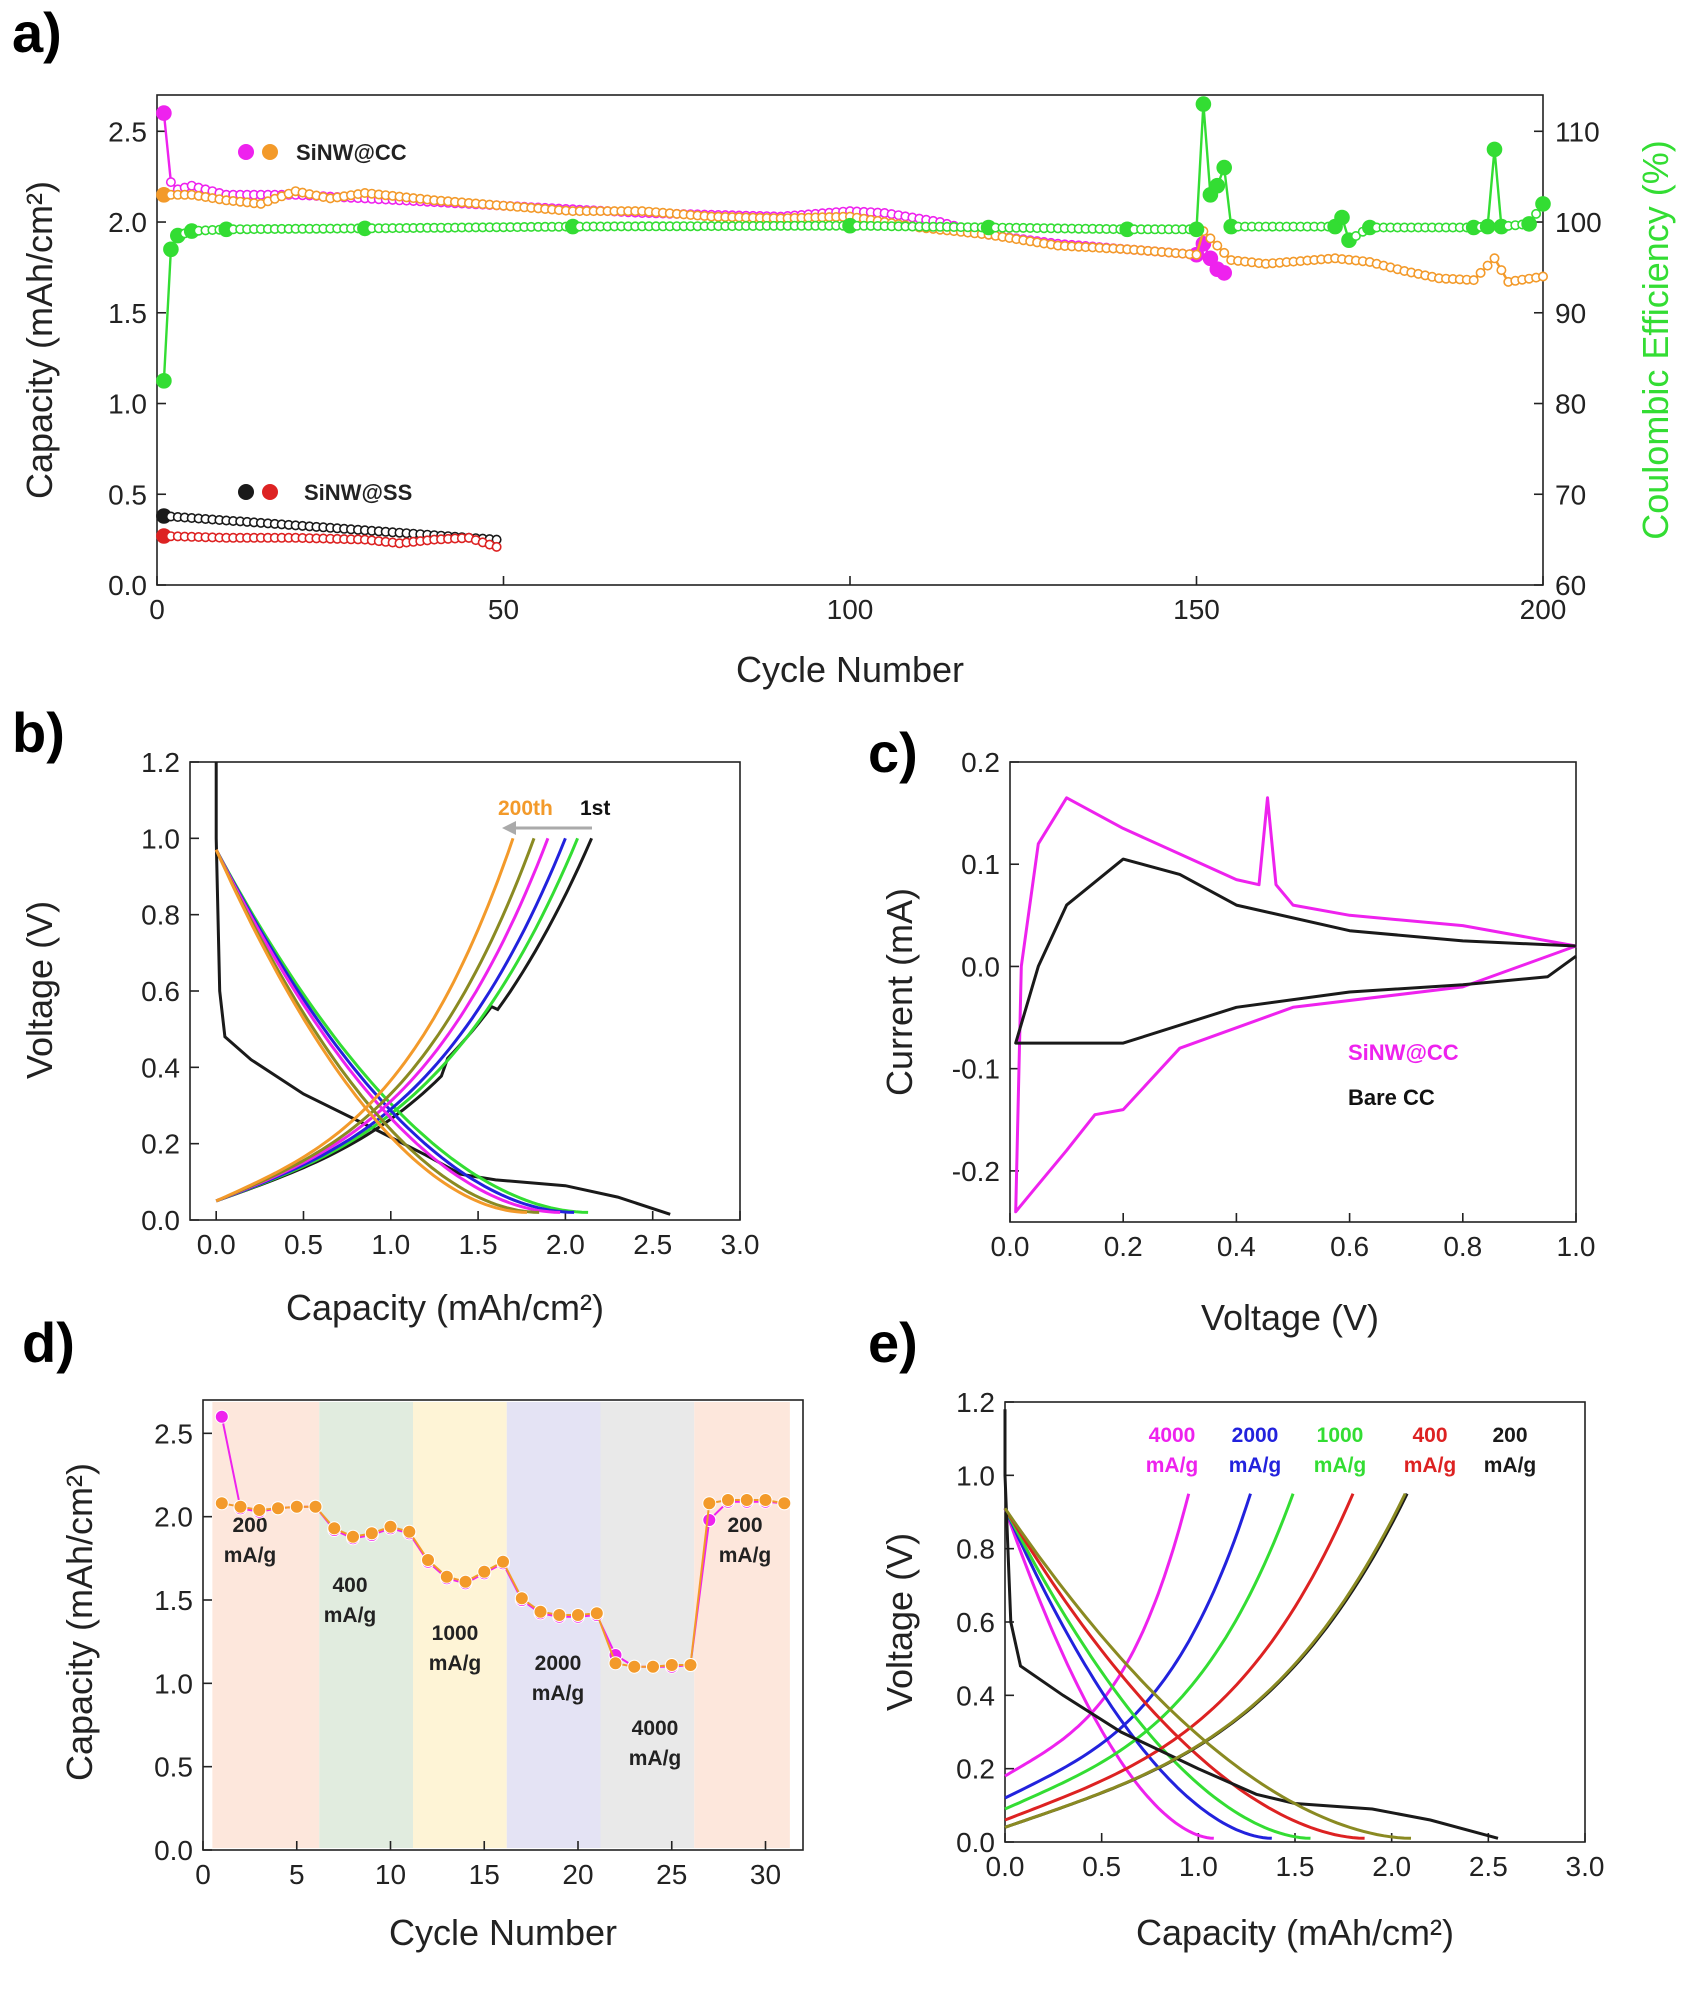 The width and height of the screenshot is (1694, 2000). Describe the element at coordinates (525, 808) in the screenshot. I see `annotation-200th: 200th` at that location.